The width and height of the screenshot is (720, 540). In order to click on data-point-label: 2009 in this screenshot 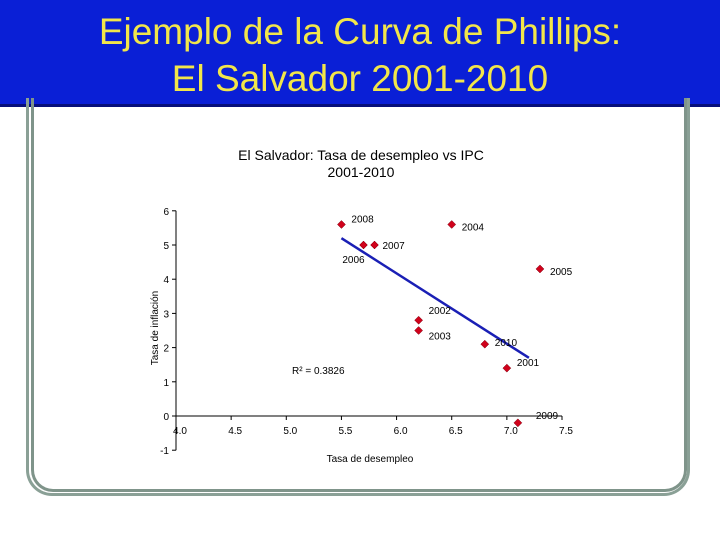, I will do `click(547, 416)`.